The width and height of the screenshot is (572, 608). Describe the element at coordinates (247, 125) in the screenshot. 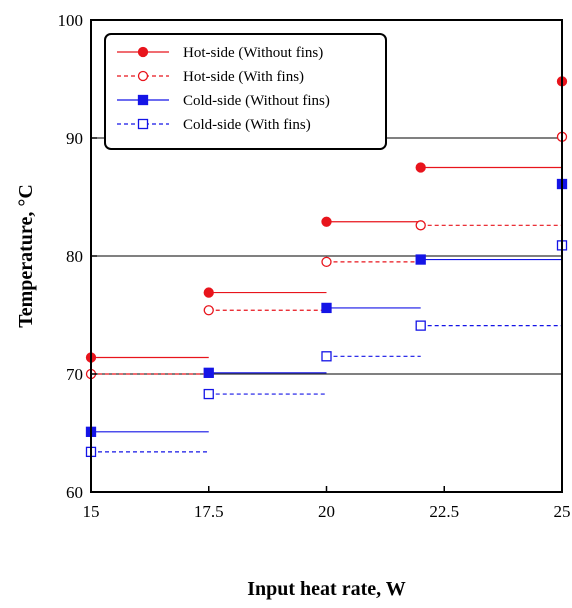

I see `legend-label: Cold-side (With fins)` at that location.